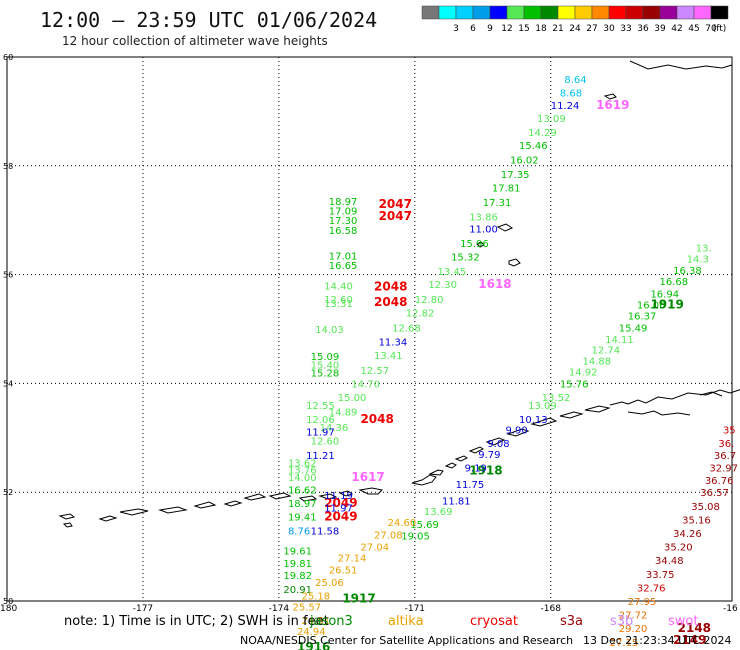 This screenshot has height=650, width=740. What do you see at coordinates (506, 29) in the screenshot?
I see `legend-label: 12` at bounding box center [506, 29].